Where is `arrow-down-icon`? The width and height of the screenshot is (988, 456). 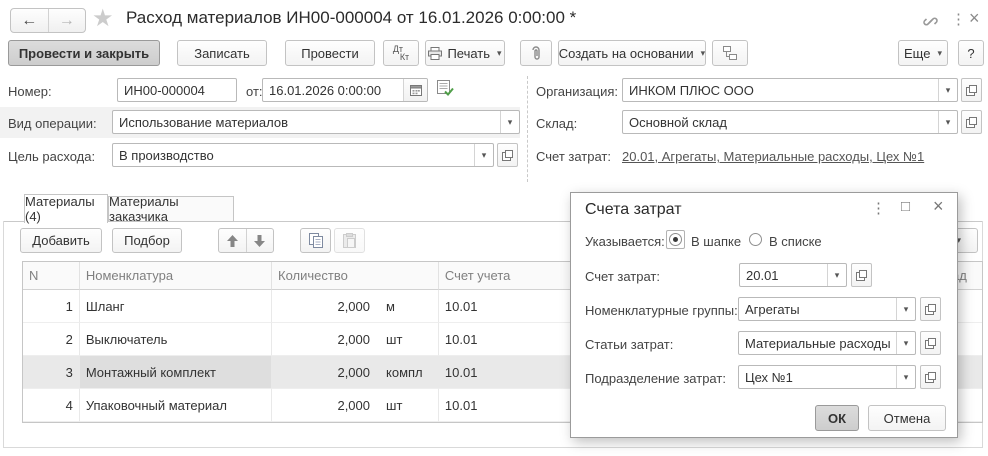
arrow-down-icon is located at coordinates (260, 240).